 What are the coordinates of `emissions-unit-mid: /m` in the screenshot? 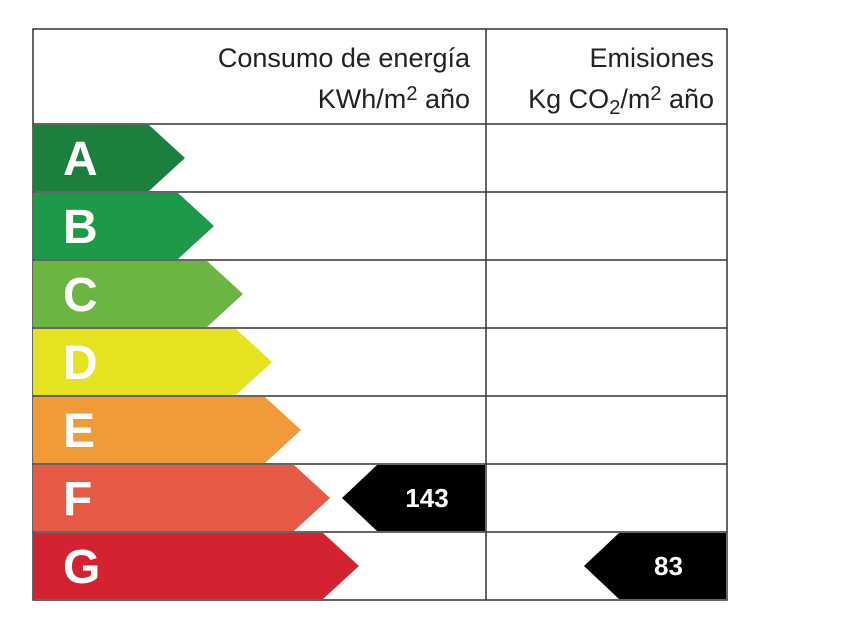 It's located at (635, 99).